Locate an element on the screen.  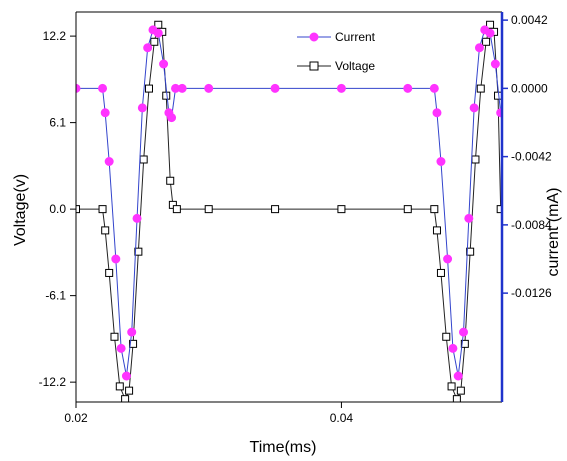
legend: Current Voltage is located at coordinates (336, 51).